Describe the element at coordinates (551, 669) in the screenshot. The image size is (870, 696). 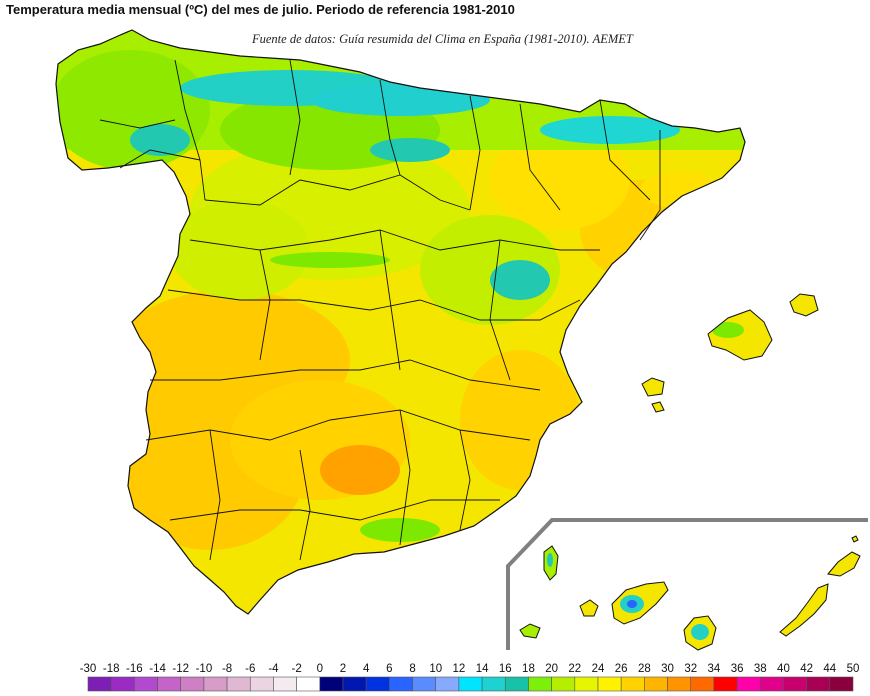
I see `legend-tick-label: 20` at that location.